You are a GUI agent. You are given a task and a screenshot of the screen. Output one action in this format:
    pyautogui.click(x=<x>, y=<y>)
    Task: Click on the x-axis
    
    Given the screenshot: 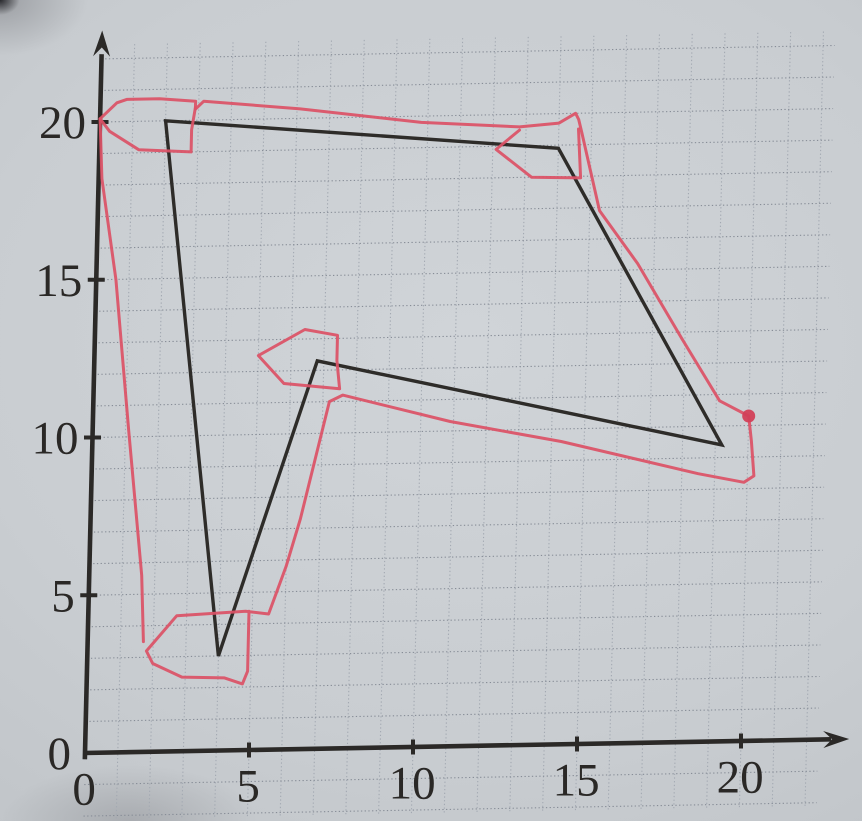 What is the action you would take?
    pyautogui.click(x=457, y=746)
    